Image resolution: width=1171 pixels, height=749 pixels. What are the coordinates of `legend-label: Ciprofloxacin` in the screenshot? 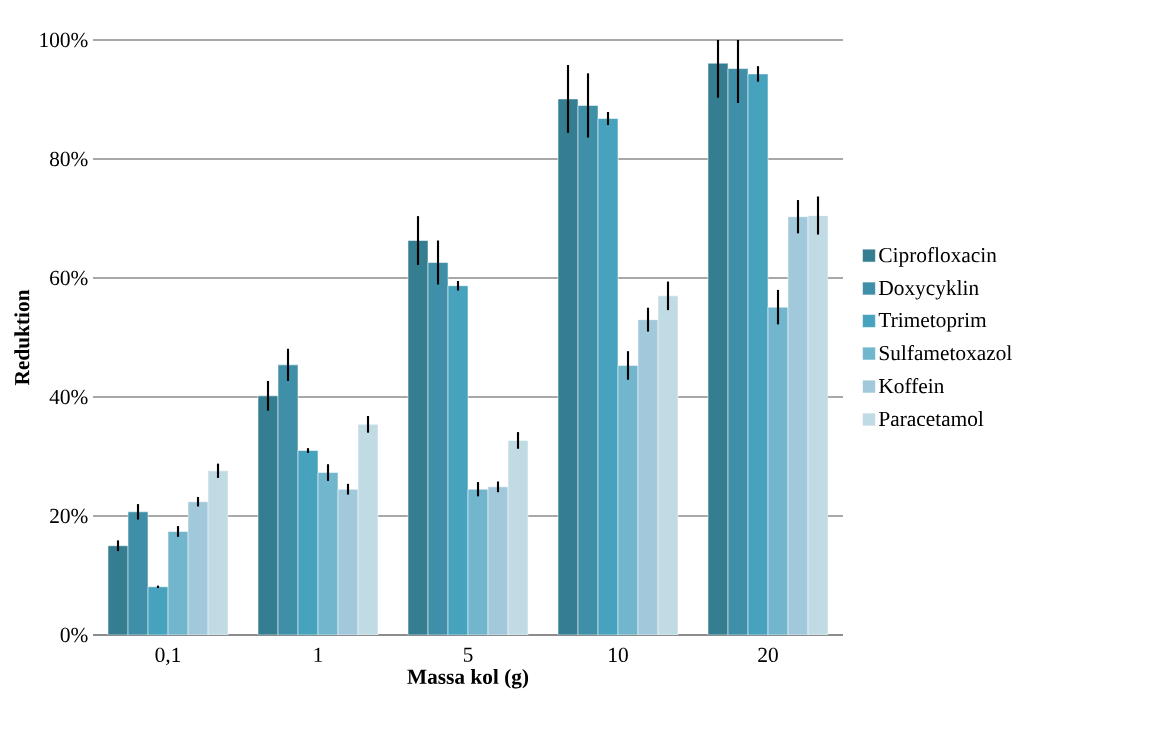 It's located at (938, 257).